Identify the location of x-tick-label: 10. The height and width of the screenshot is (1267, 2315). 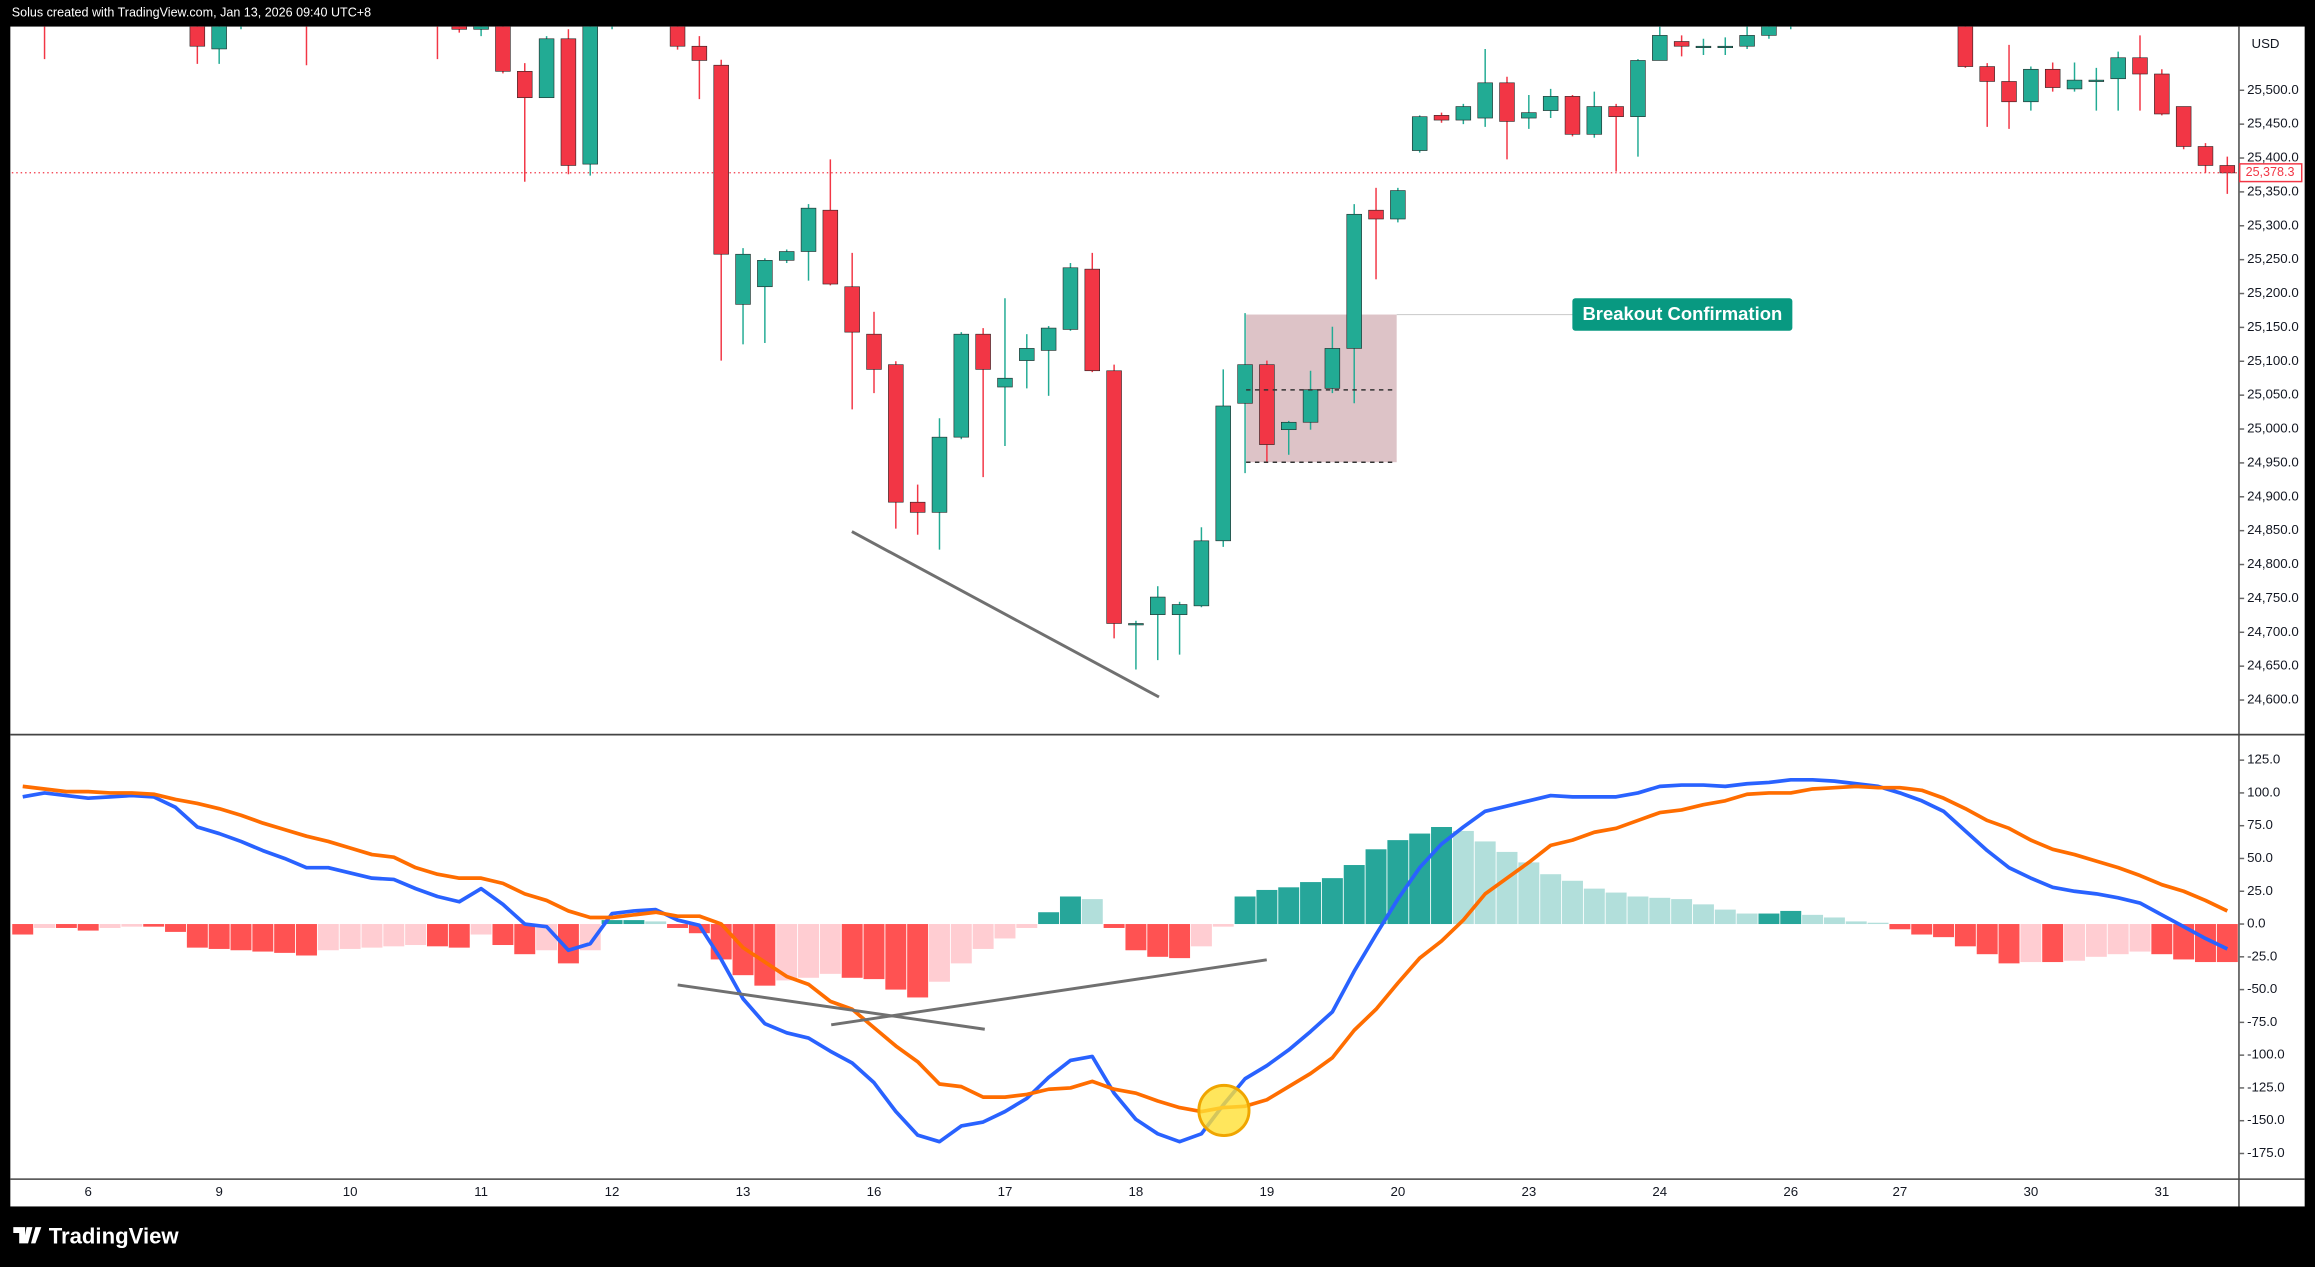
(350, 1191).